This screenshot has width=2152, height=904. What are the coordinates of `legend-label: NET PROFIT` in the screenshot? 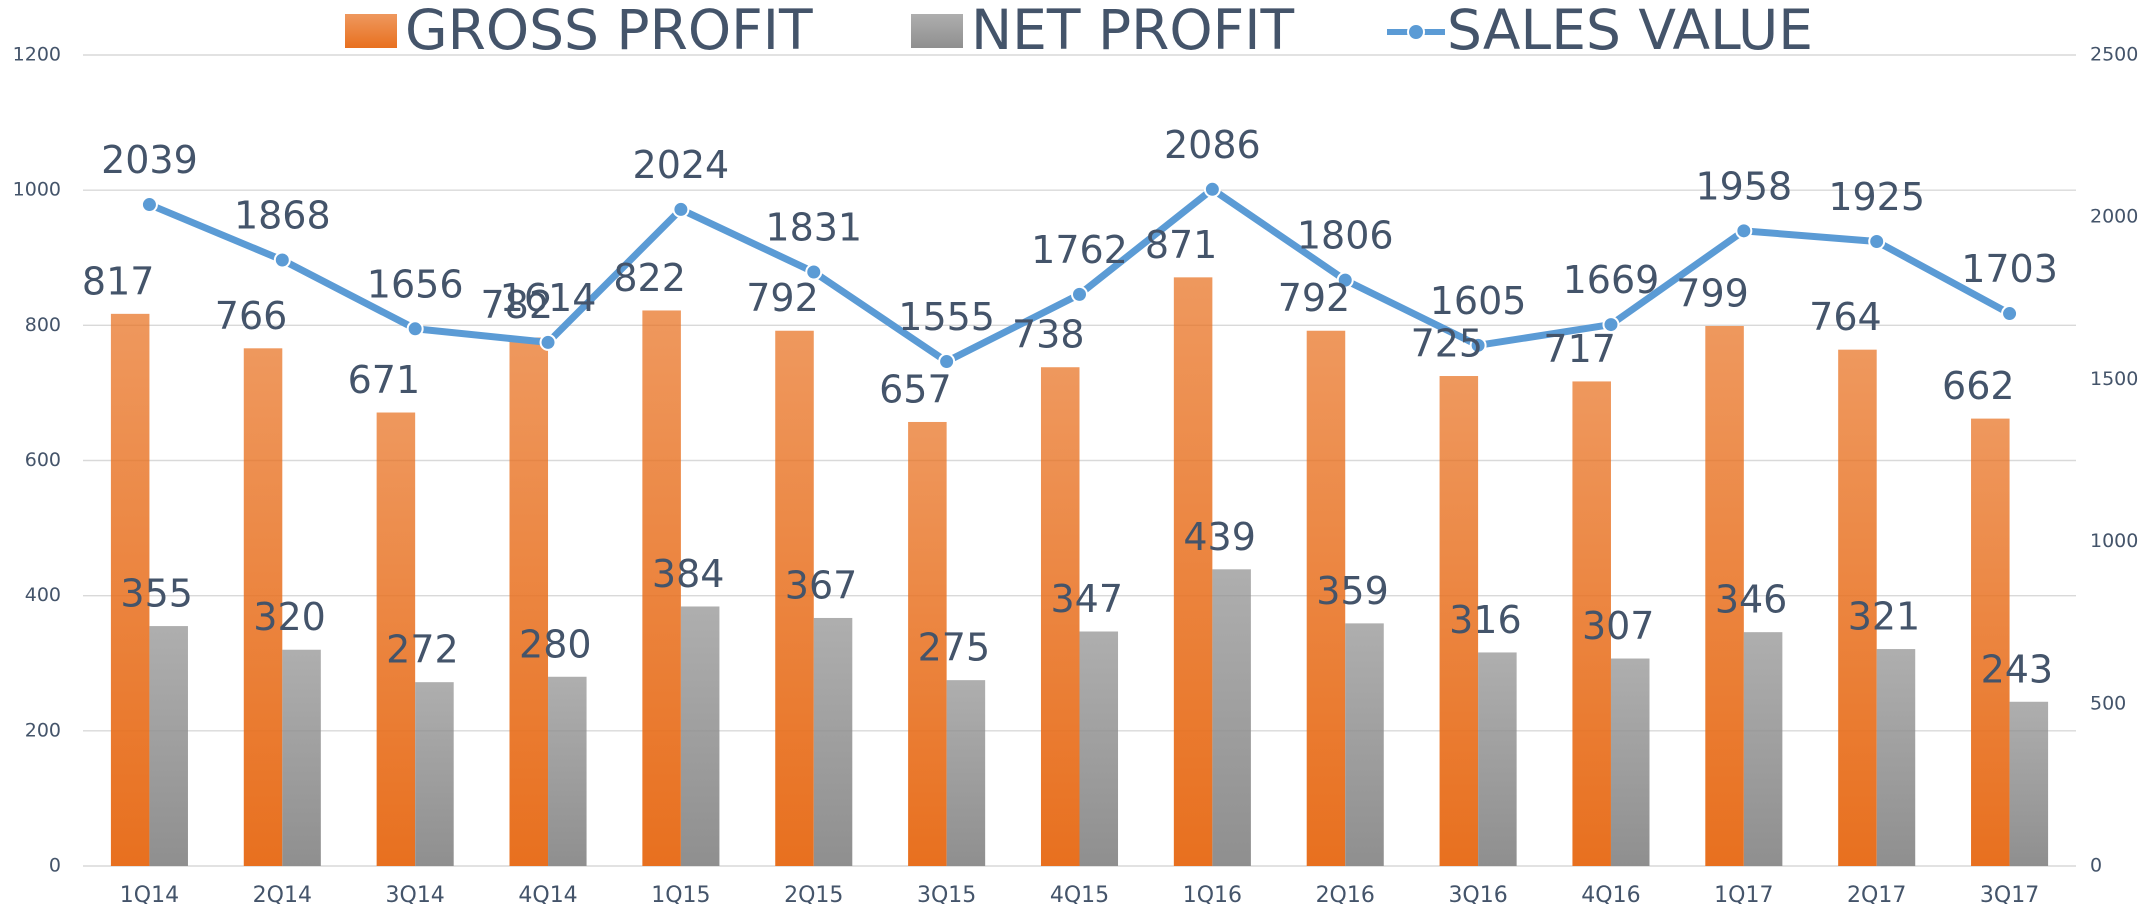 It's located at (1133, 31).